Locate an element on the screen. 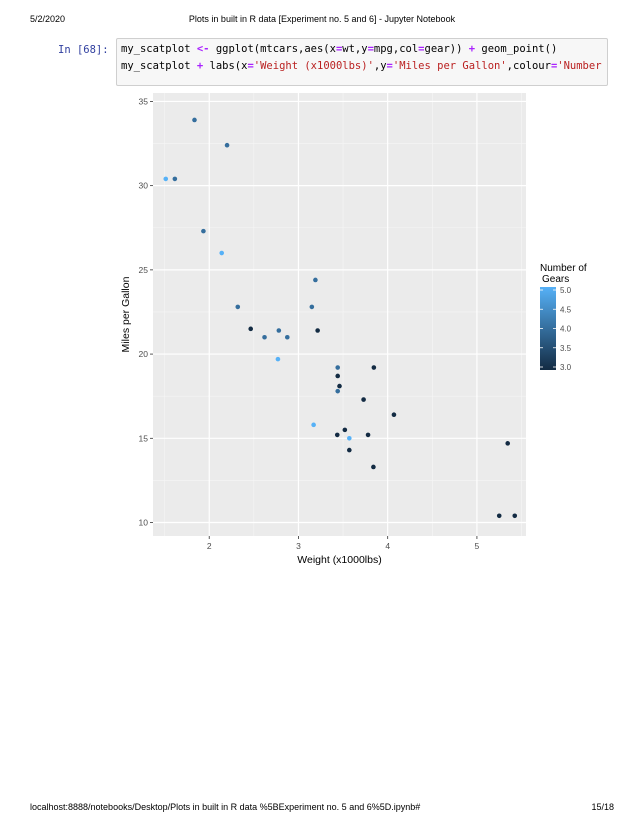 The width and height of the screenshot is (638, 826). cell-prompt: In [68]: is located at coordinates (83, 50).